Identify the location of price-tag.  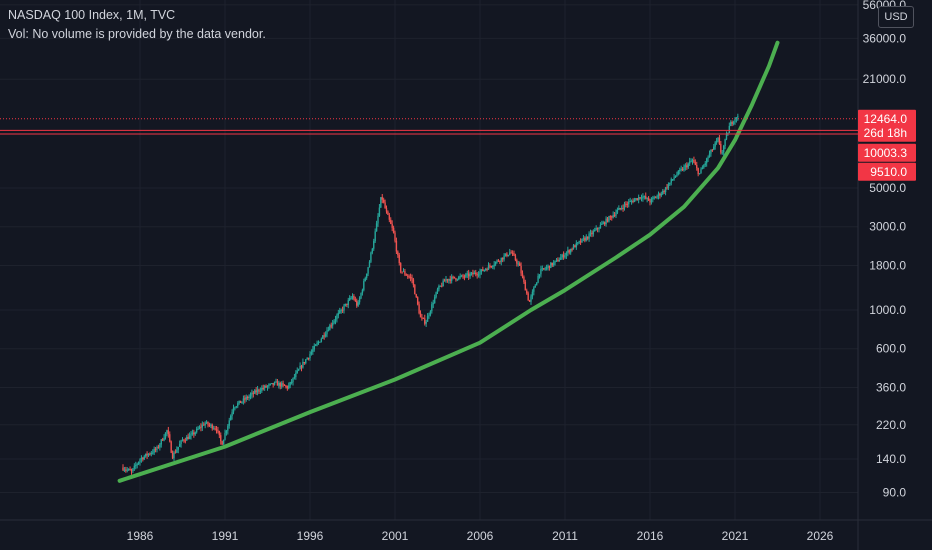
(887, 152).